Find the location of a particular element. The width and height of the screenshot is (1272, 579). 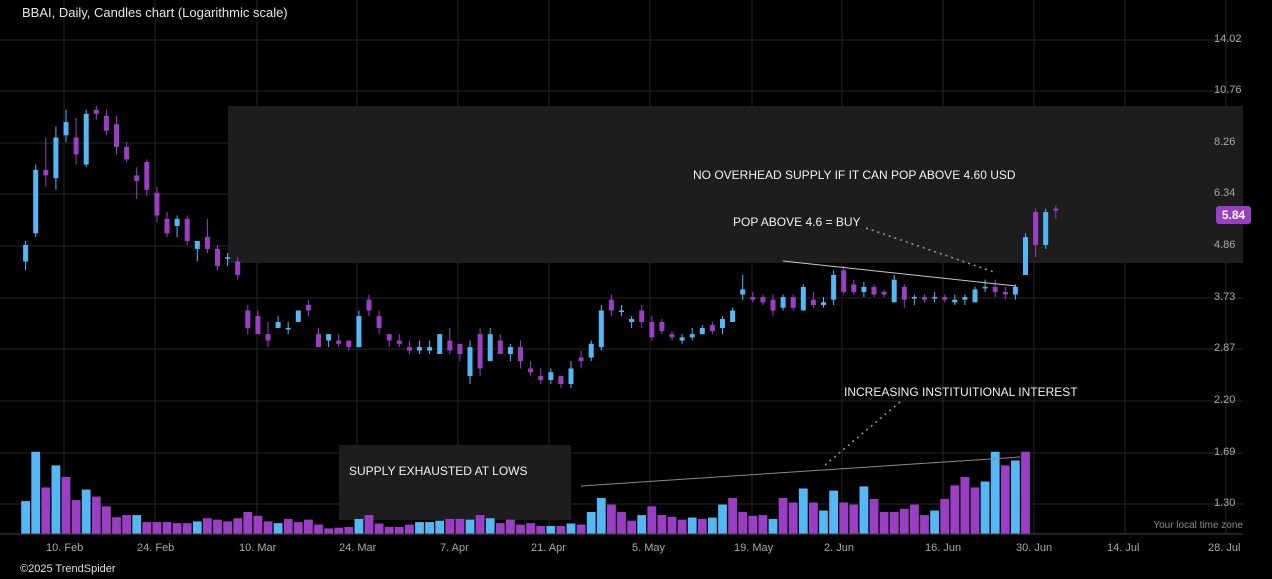

x-tick-label: 19. May is located at coordinates (754, 548).